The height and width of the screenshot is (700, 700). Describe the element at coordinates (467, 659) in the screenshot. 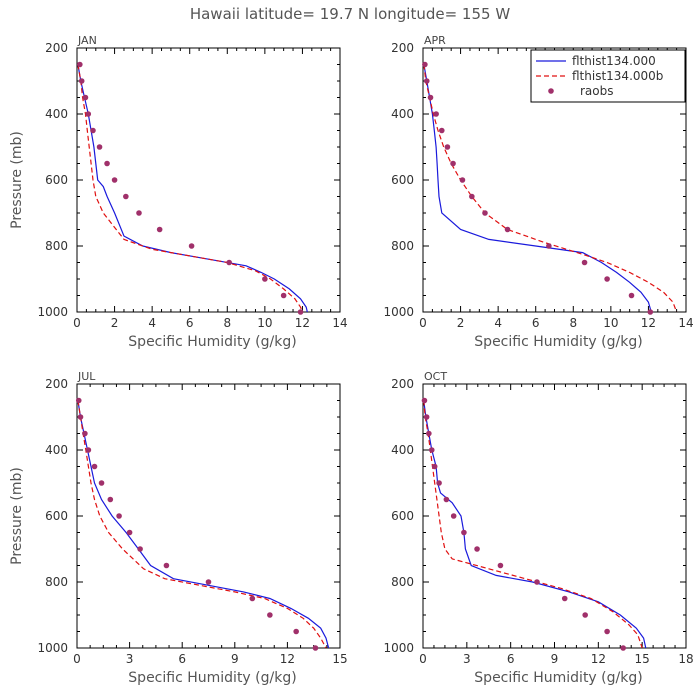

I see `x-tick-label: 3` at that location.